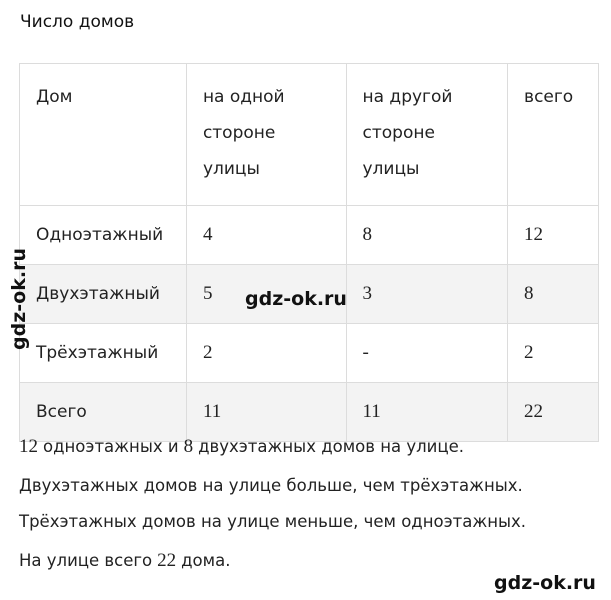  Describe the element at coordinates (243, 97) in the screenshot. I see `header-line: на одной` at that location.